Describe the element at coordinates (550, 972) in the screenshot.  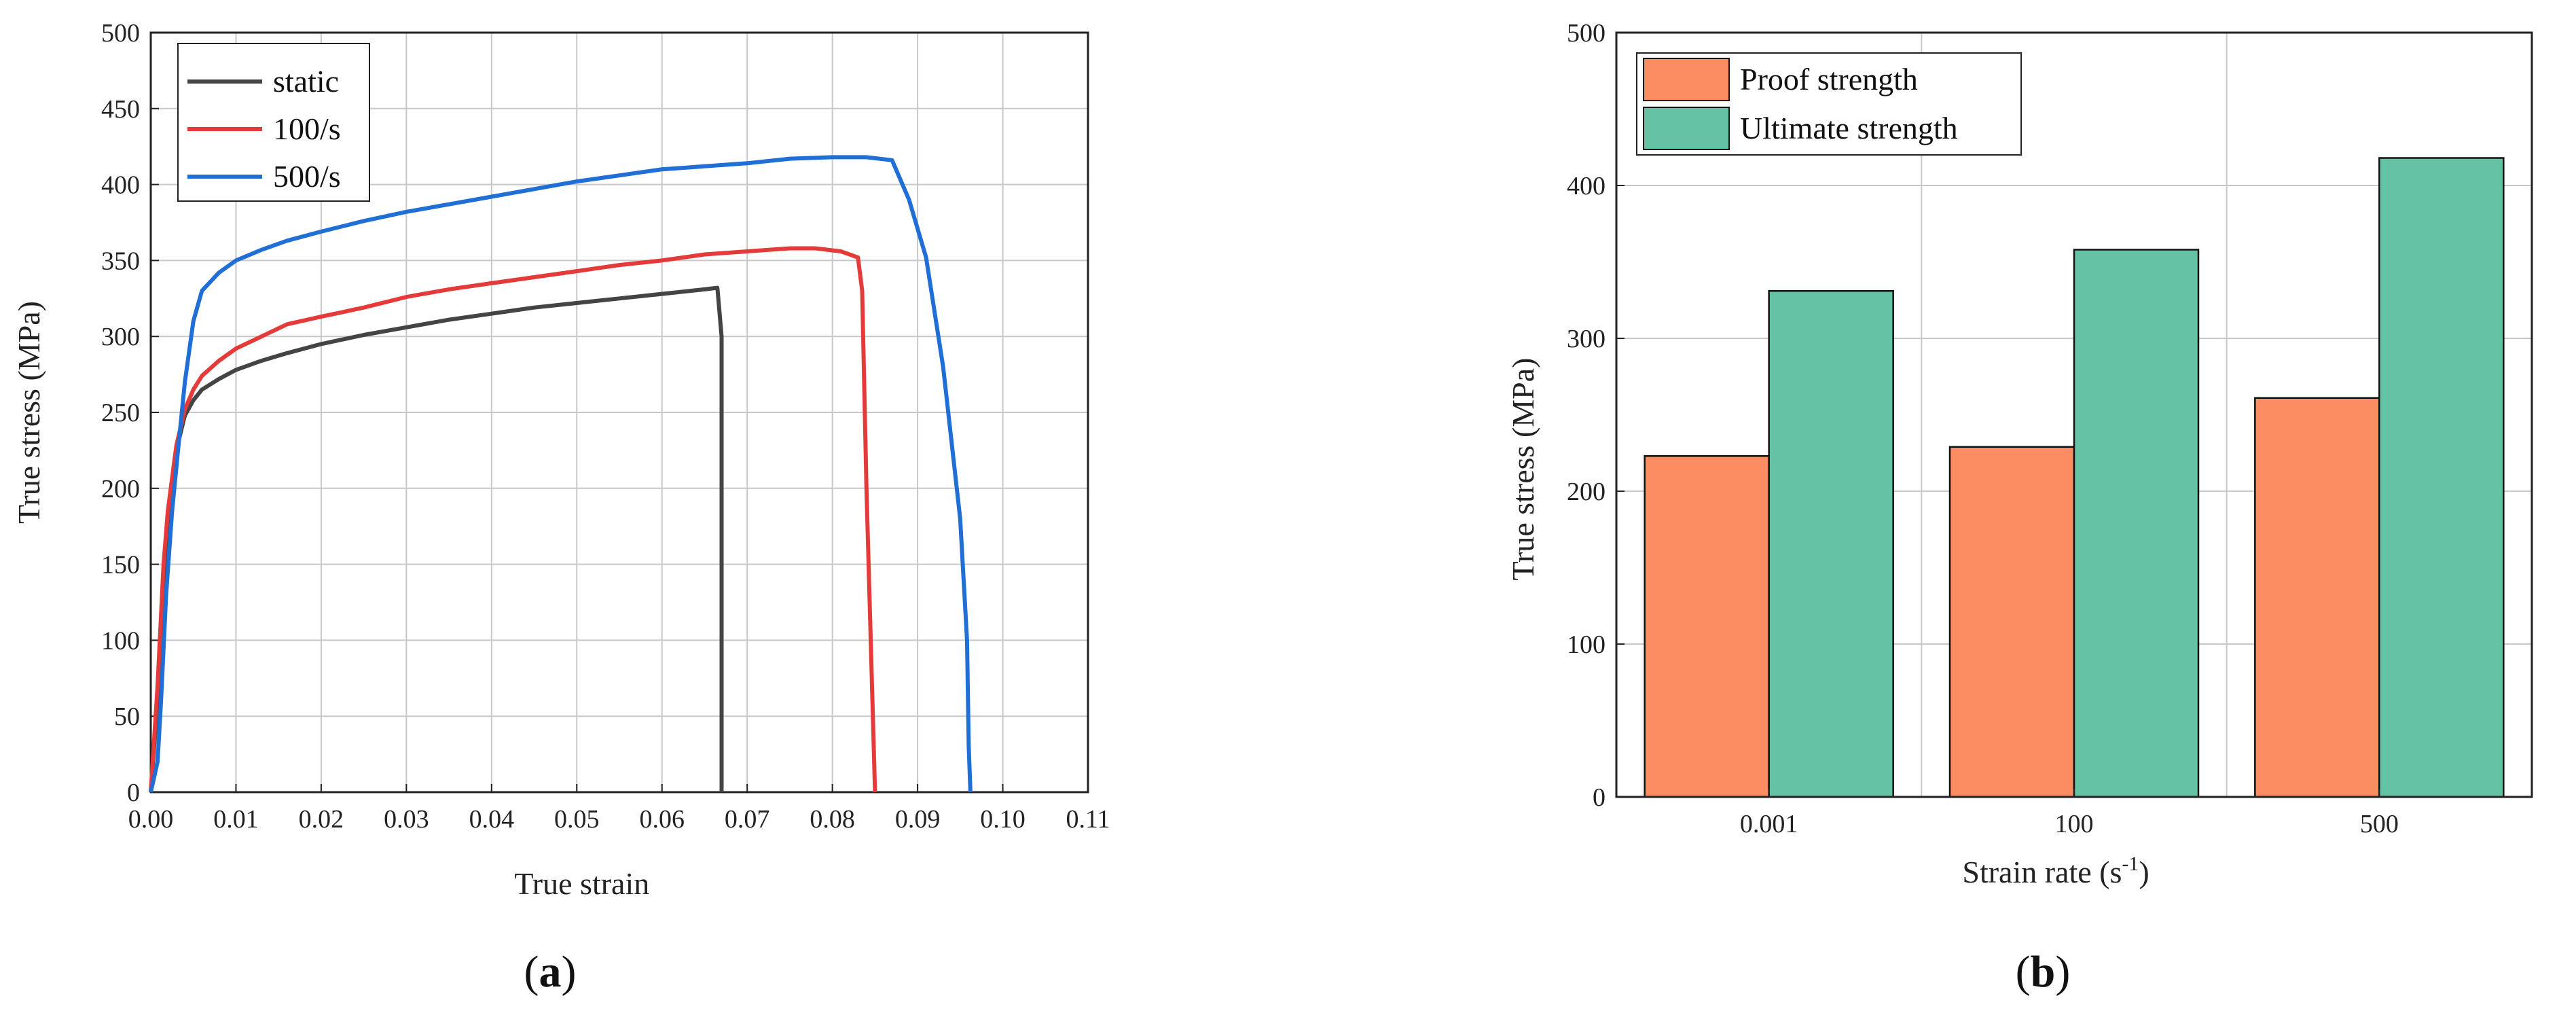
I see `chart-a-panel-label: (a)` at that location.